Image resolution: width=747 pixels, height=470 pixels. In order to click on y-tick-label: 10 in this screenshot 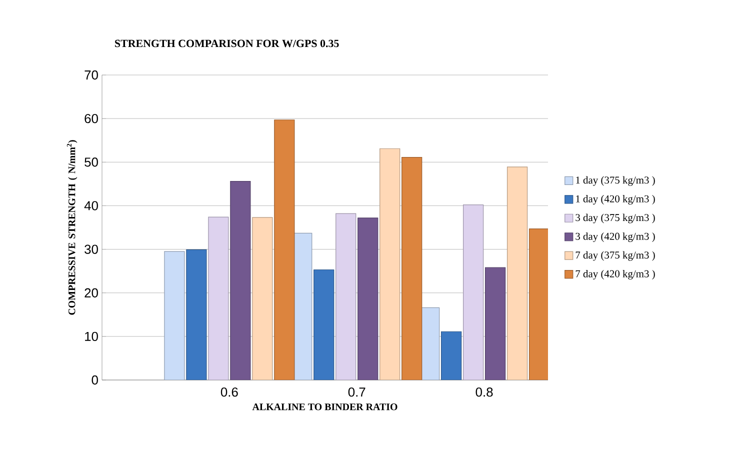, I will do `click(91, 337)`.